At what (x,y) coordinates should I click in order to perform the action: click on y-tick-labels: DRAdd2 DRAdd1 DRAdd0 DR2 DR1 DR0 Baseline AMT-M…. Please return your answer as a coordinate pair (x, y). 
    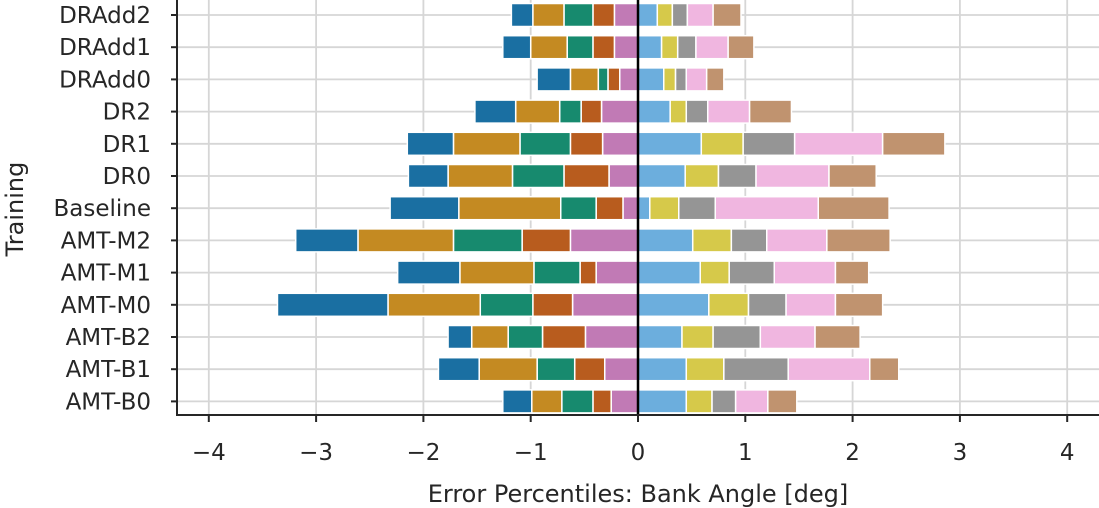
    Looking at the image, I should click on (115, 209).